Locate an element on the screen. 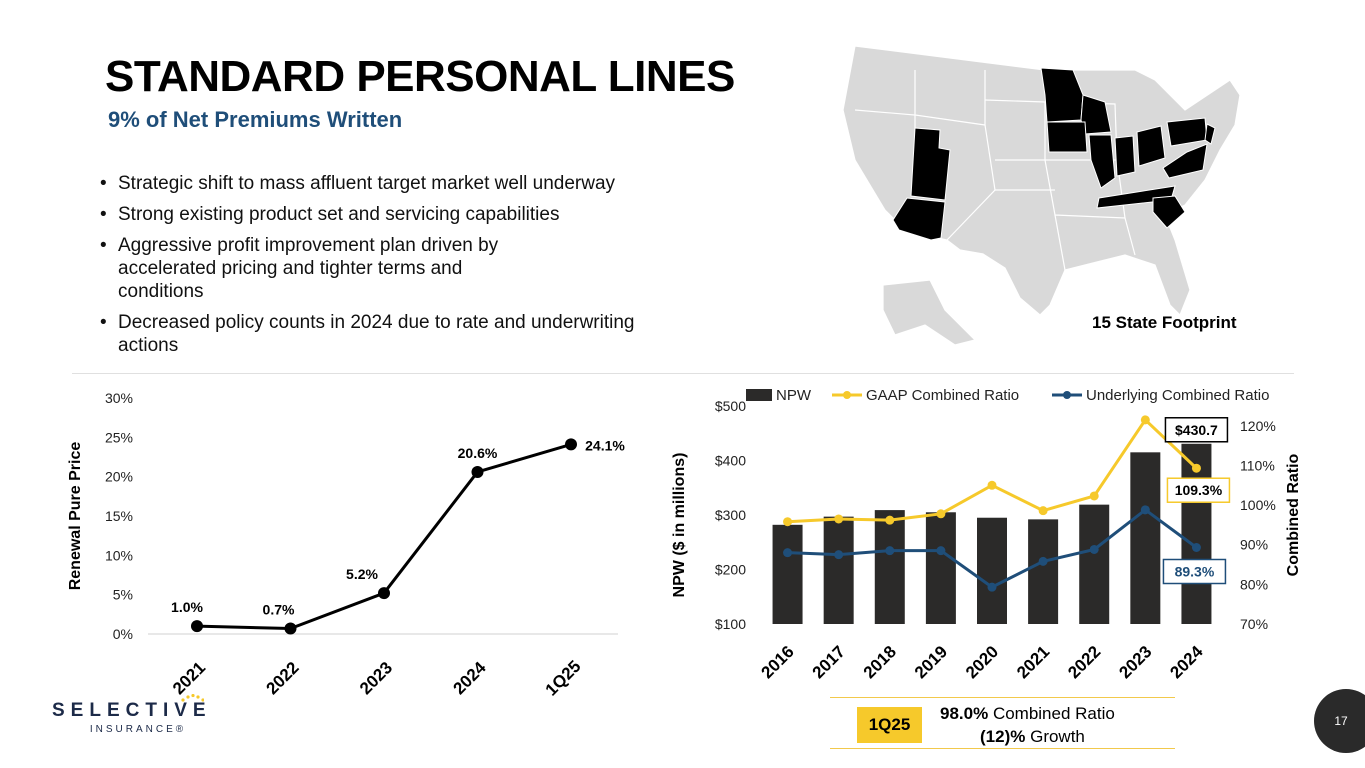  q1-badge: 1Q25 is located at coordinates (889, 725).